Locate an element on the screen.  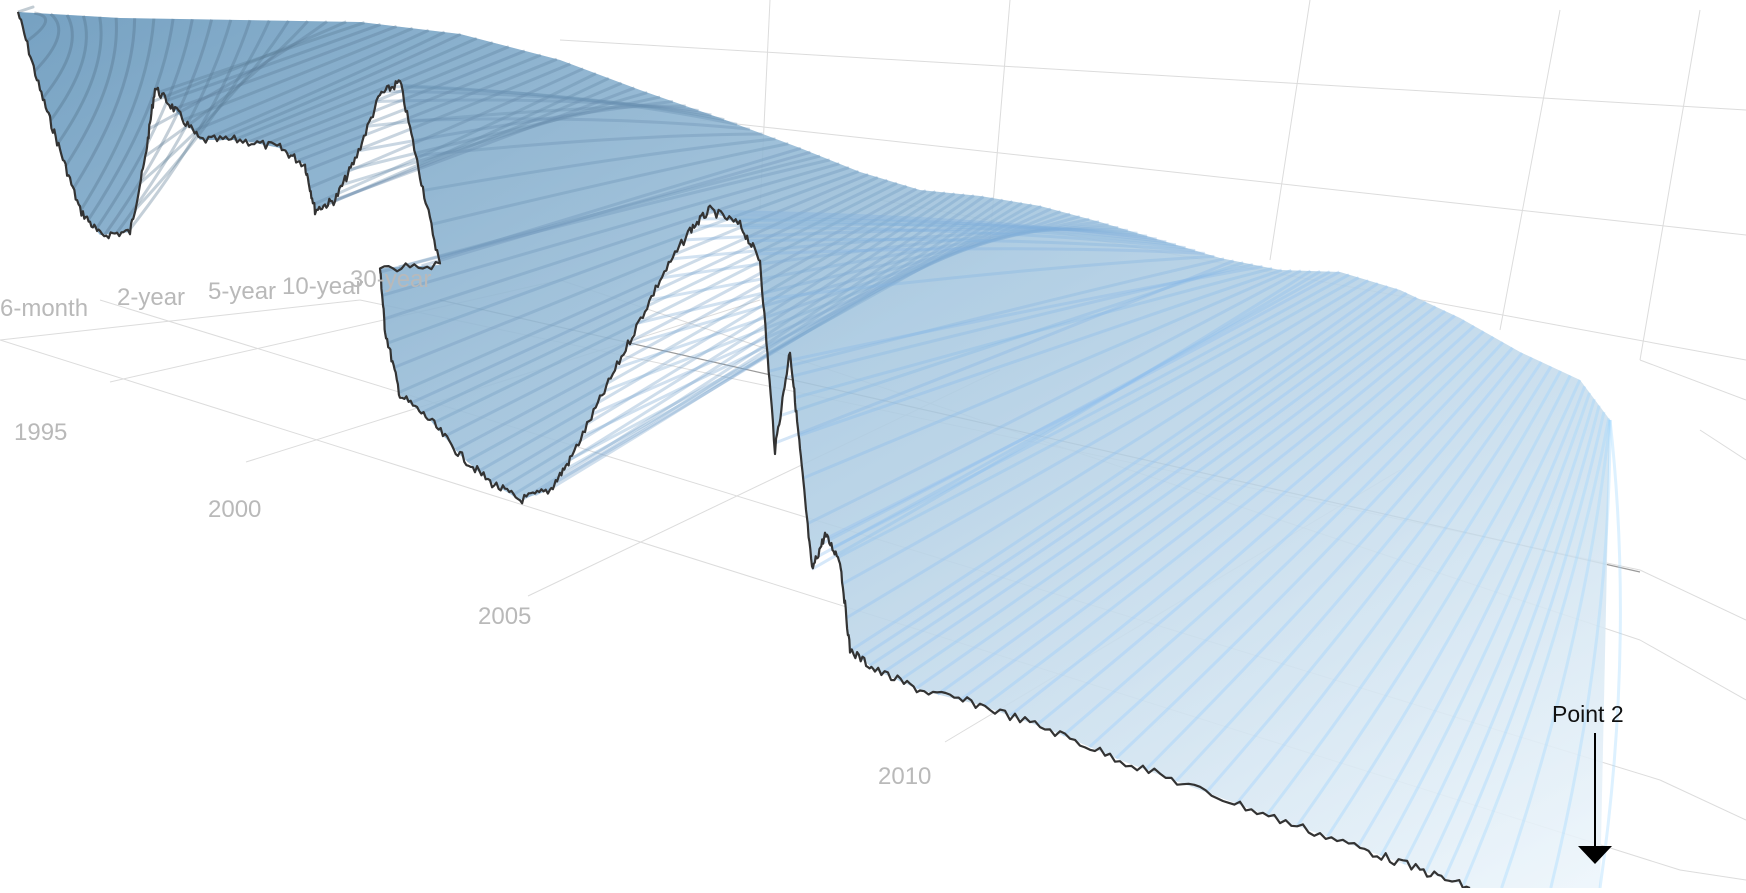
annotation-point-2: Point 2 is located at coordinates (1588, 782).